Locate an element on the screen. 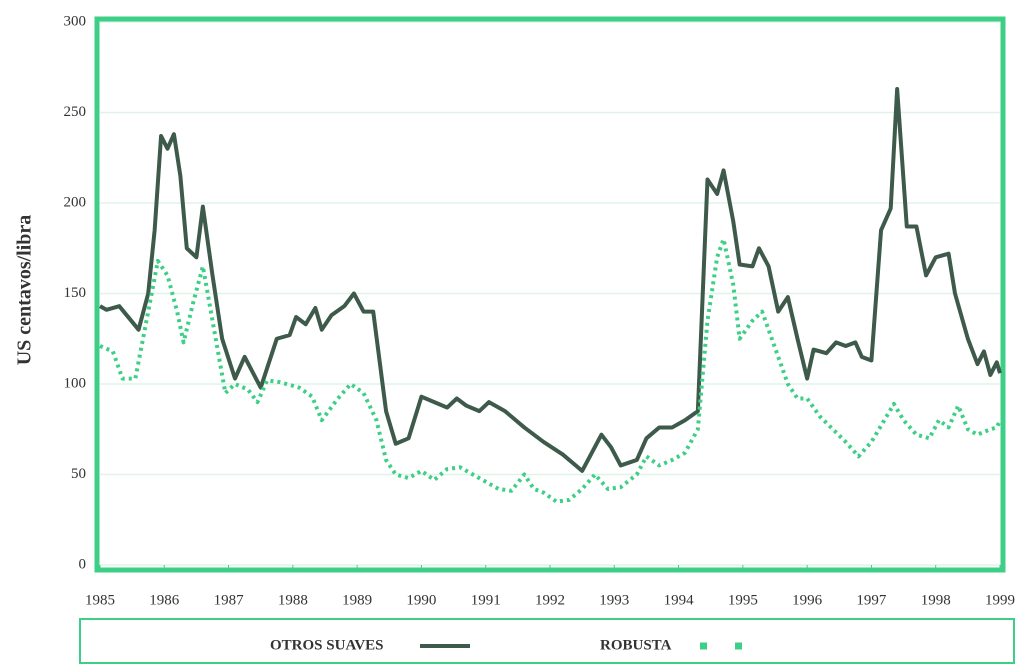 The width and height of the screenshot is (1023, 669). y-tick-label: 150 is located at coordinates (75, 293).